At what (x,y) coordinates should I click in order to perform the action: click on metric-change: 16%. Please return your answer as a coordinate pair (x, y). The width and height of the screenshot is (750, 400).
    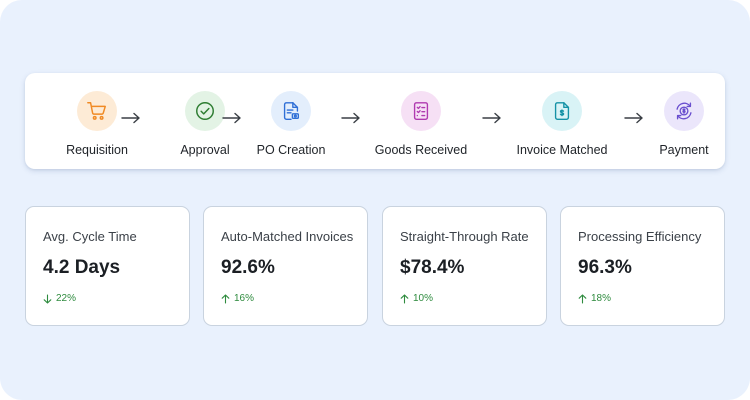
    Looking at the image, I should click on (294, 298).